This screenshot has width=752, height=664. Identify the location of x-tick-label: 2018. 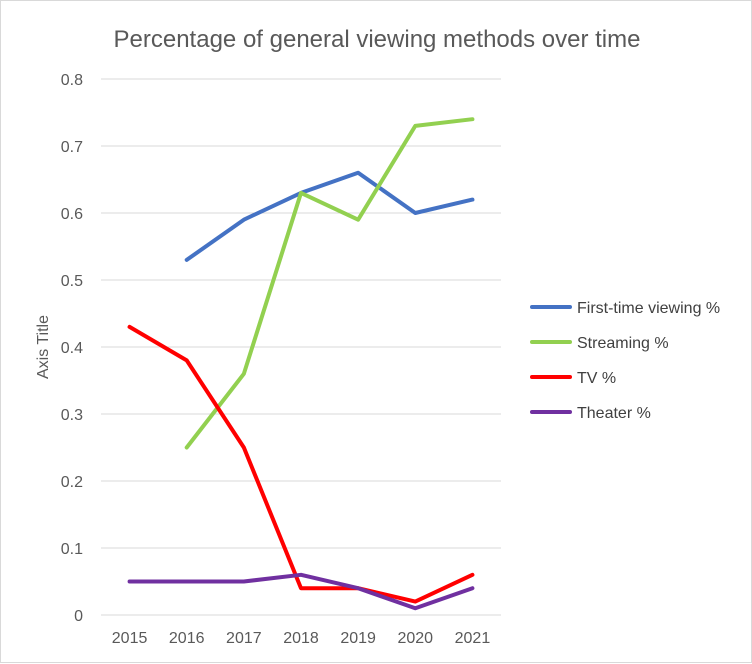
(301, 638).